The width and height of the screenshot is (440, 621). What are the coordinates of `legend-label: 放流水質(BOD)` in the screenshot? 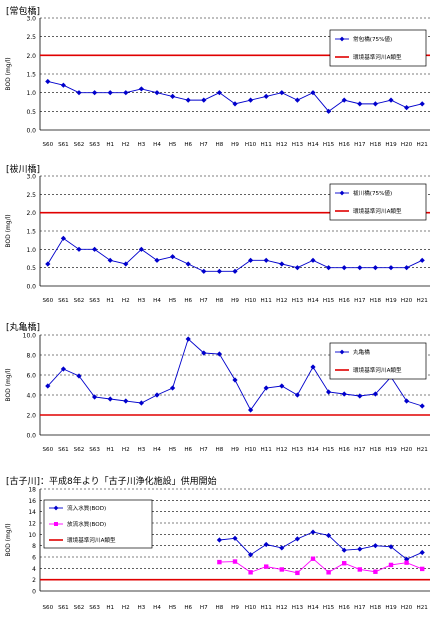 It's located at (86, 524).